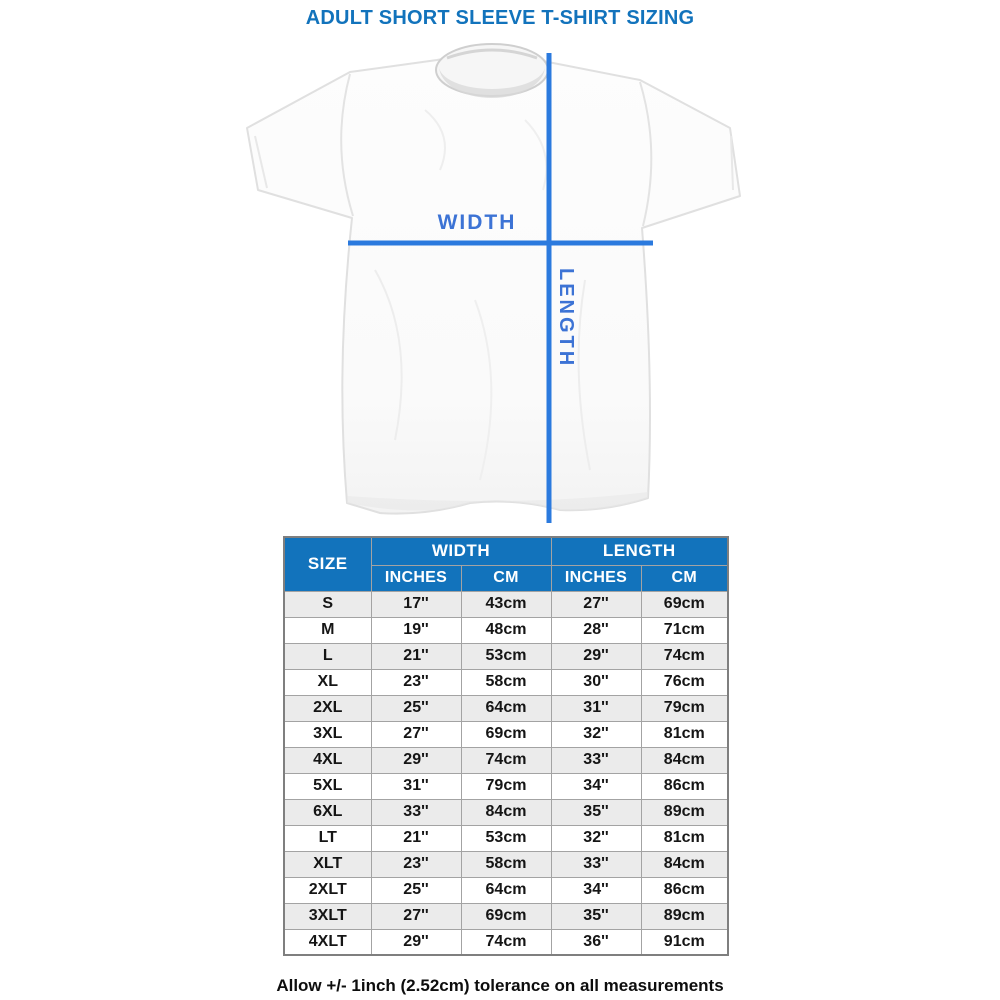 This screenshot has width=1000, height=1000. Describe the element at coordinates (327, 838) in the screenshot. I see `cell-size: LT` at that location.